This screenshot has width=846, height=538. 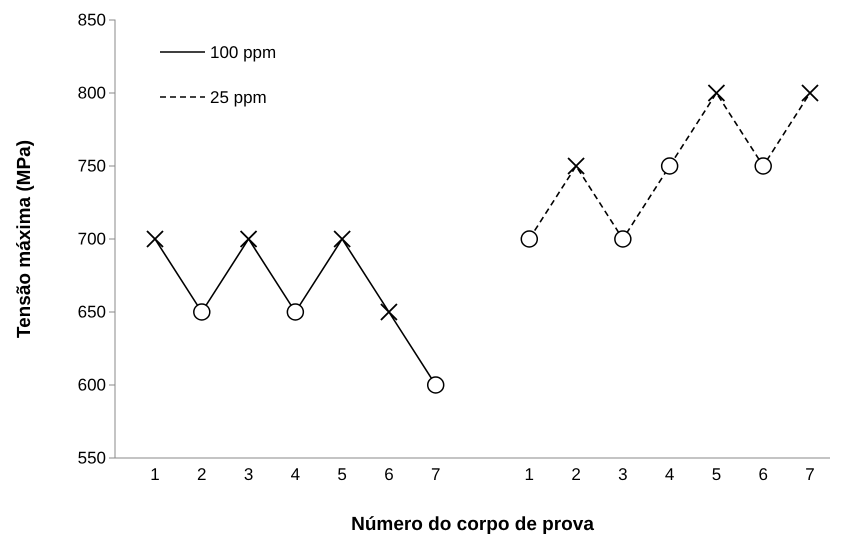 What do you see at coordinates (92, 458) in the screenshot?
I see `y-tick-label: 550` at bounding box center [92, 458].